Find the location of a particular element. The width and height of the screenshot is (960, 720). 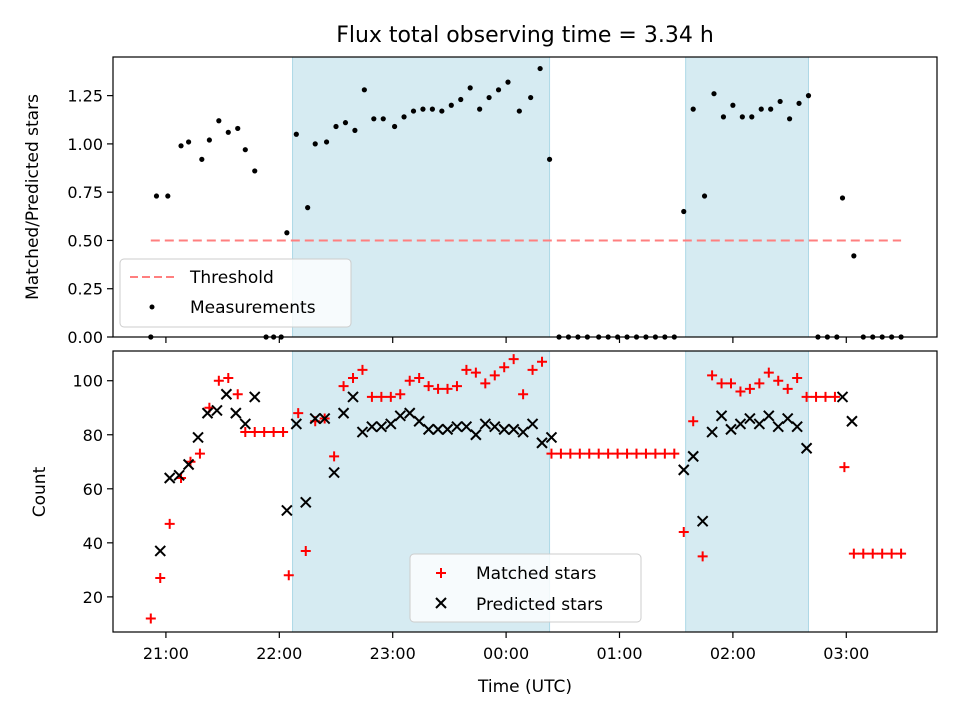

y-tick-label: 0.75 is located at coordinates (85, 192).